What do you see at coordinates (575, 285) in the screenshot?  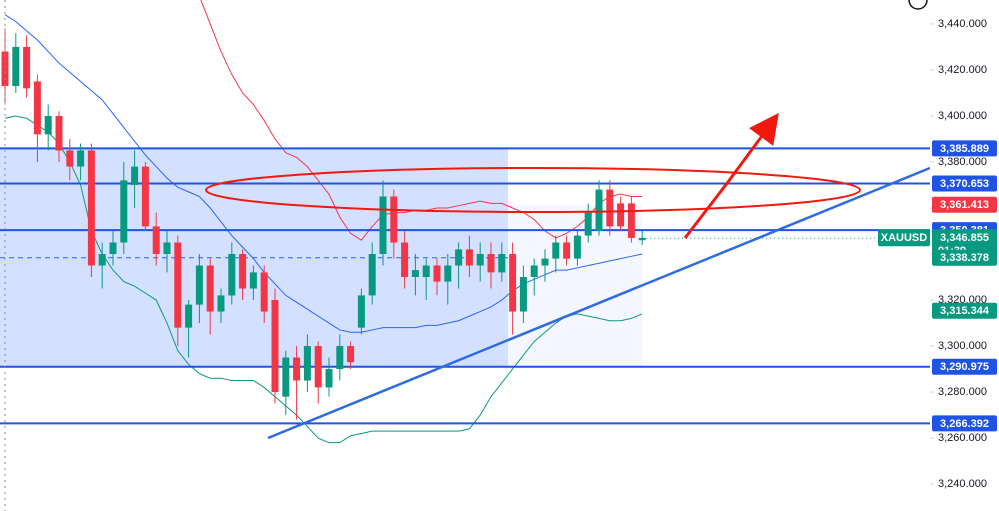 I see `projection-zone` at bounding box center [575, 285].